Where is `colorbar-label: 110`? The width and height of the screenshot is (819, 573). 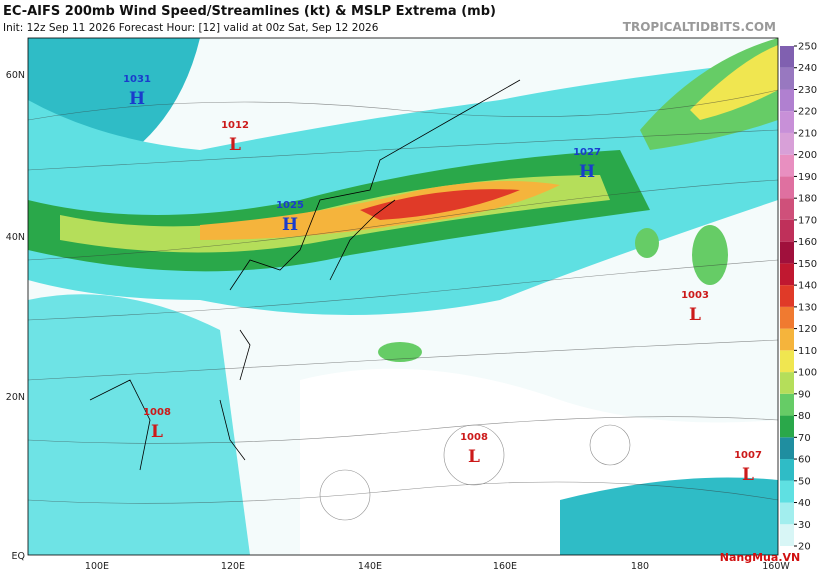 colorbar-label: 110 is located at coordinates (807, 351).